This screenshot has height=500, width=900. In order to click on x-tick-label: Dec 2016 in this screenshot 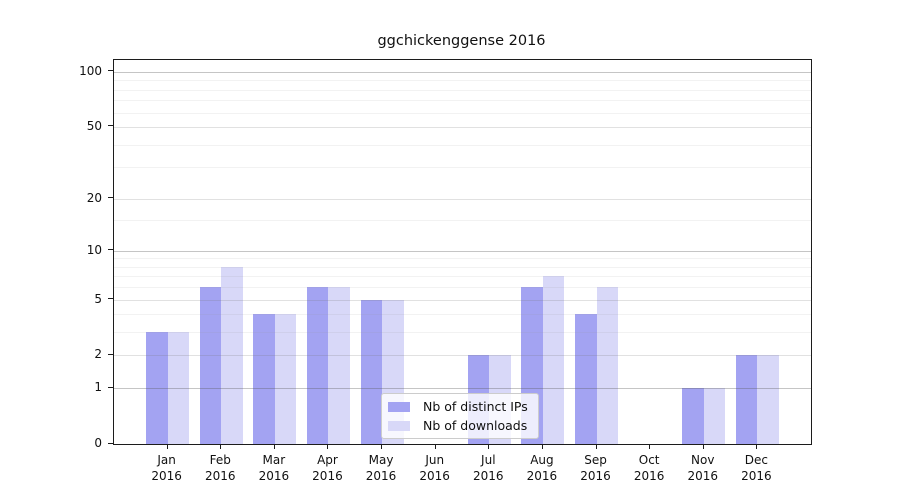, I will do `click(756, 468)`.